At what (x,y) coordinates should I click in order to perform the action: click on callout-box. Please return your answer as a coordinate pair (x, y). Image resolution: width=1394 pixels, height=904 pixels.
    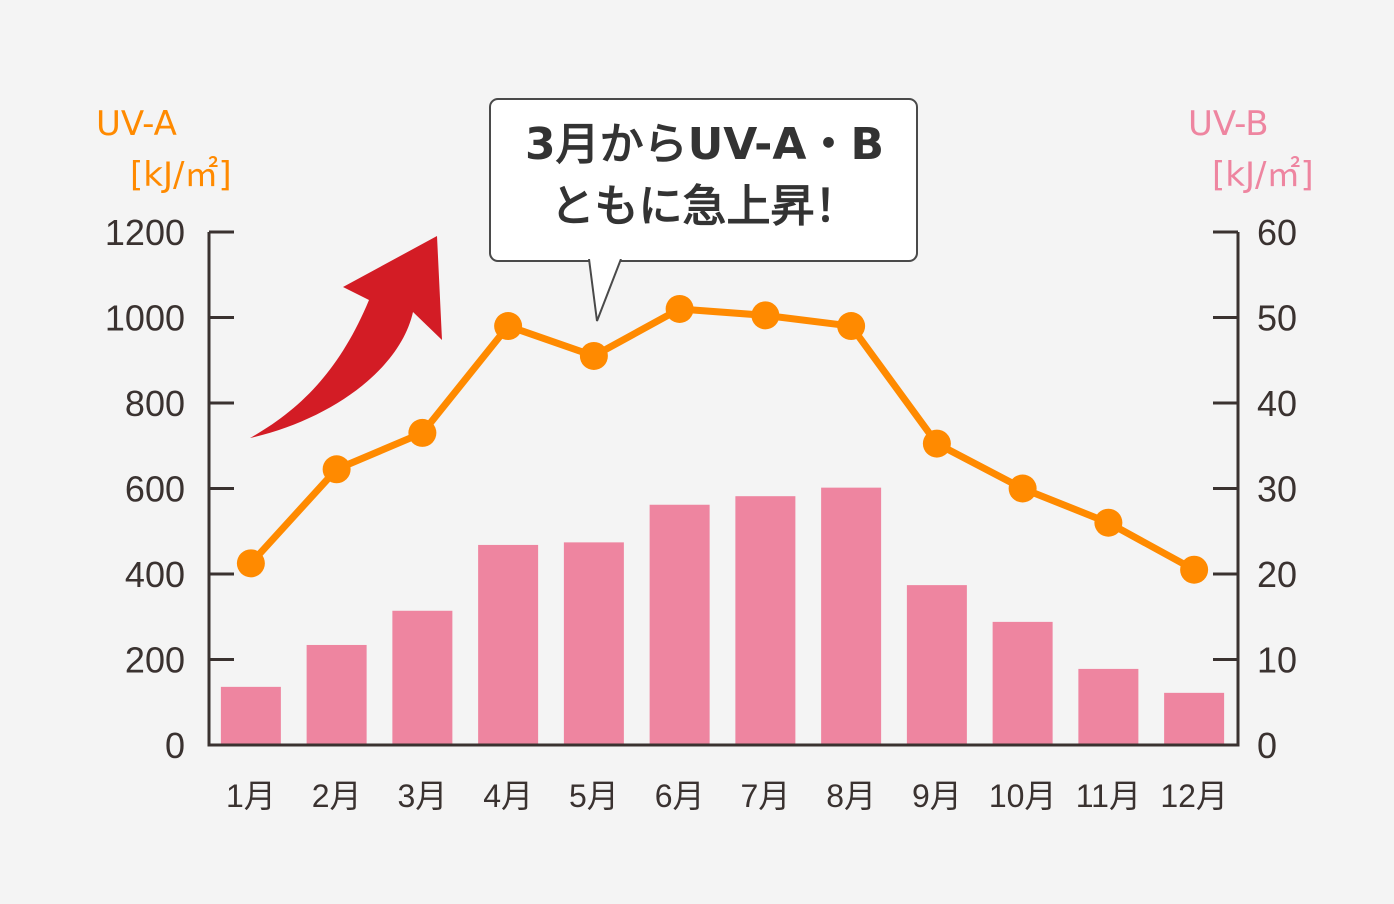
    Looking at the image, I should click on (703, 180).